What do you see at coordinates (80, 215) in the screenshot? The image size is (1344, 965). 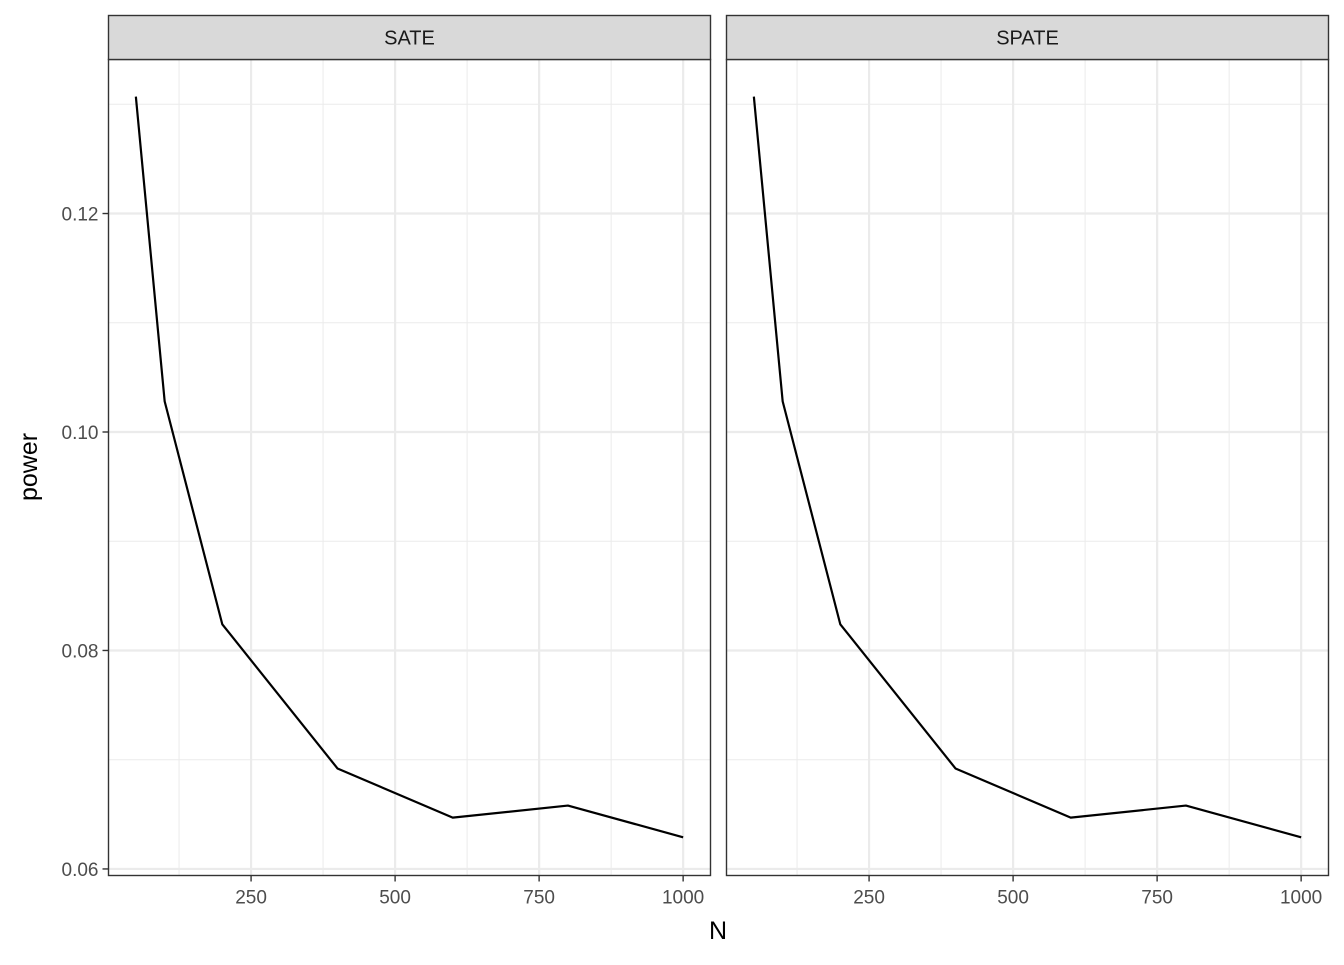 I see `y-tick-label: 0.12` at bounding box center [80, 215].